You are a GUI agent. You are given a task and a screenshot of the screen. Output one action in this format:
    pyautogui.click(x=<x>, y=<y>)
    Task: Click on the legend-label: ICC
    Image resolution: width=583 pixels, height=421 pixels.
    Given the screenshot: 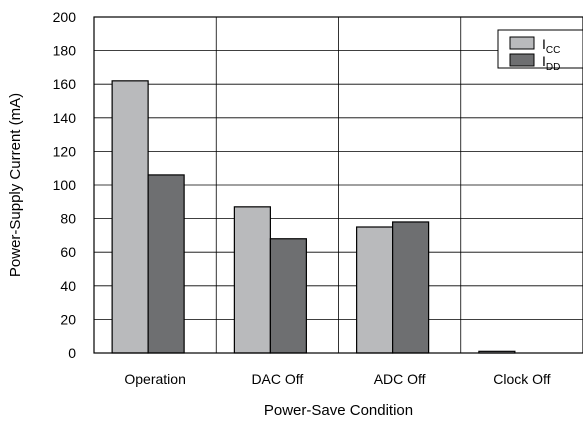 What is the action you would take?
    pyautogui.click(x=551, y=46)
    